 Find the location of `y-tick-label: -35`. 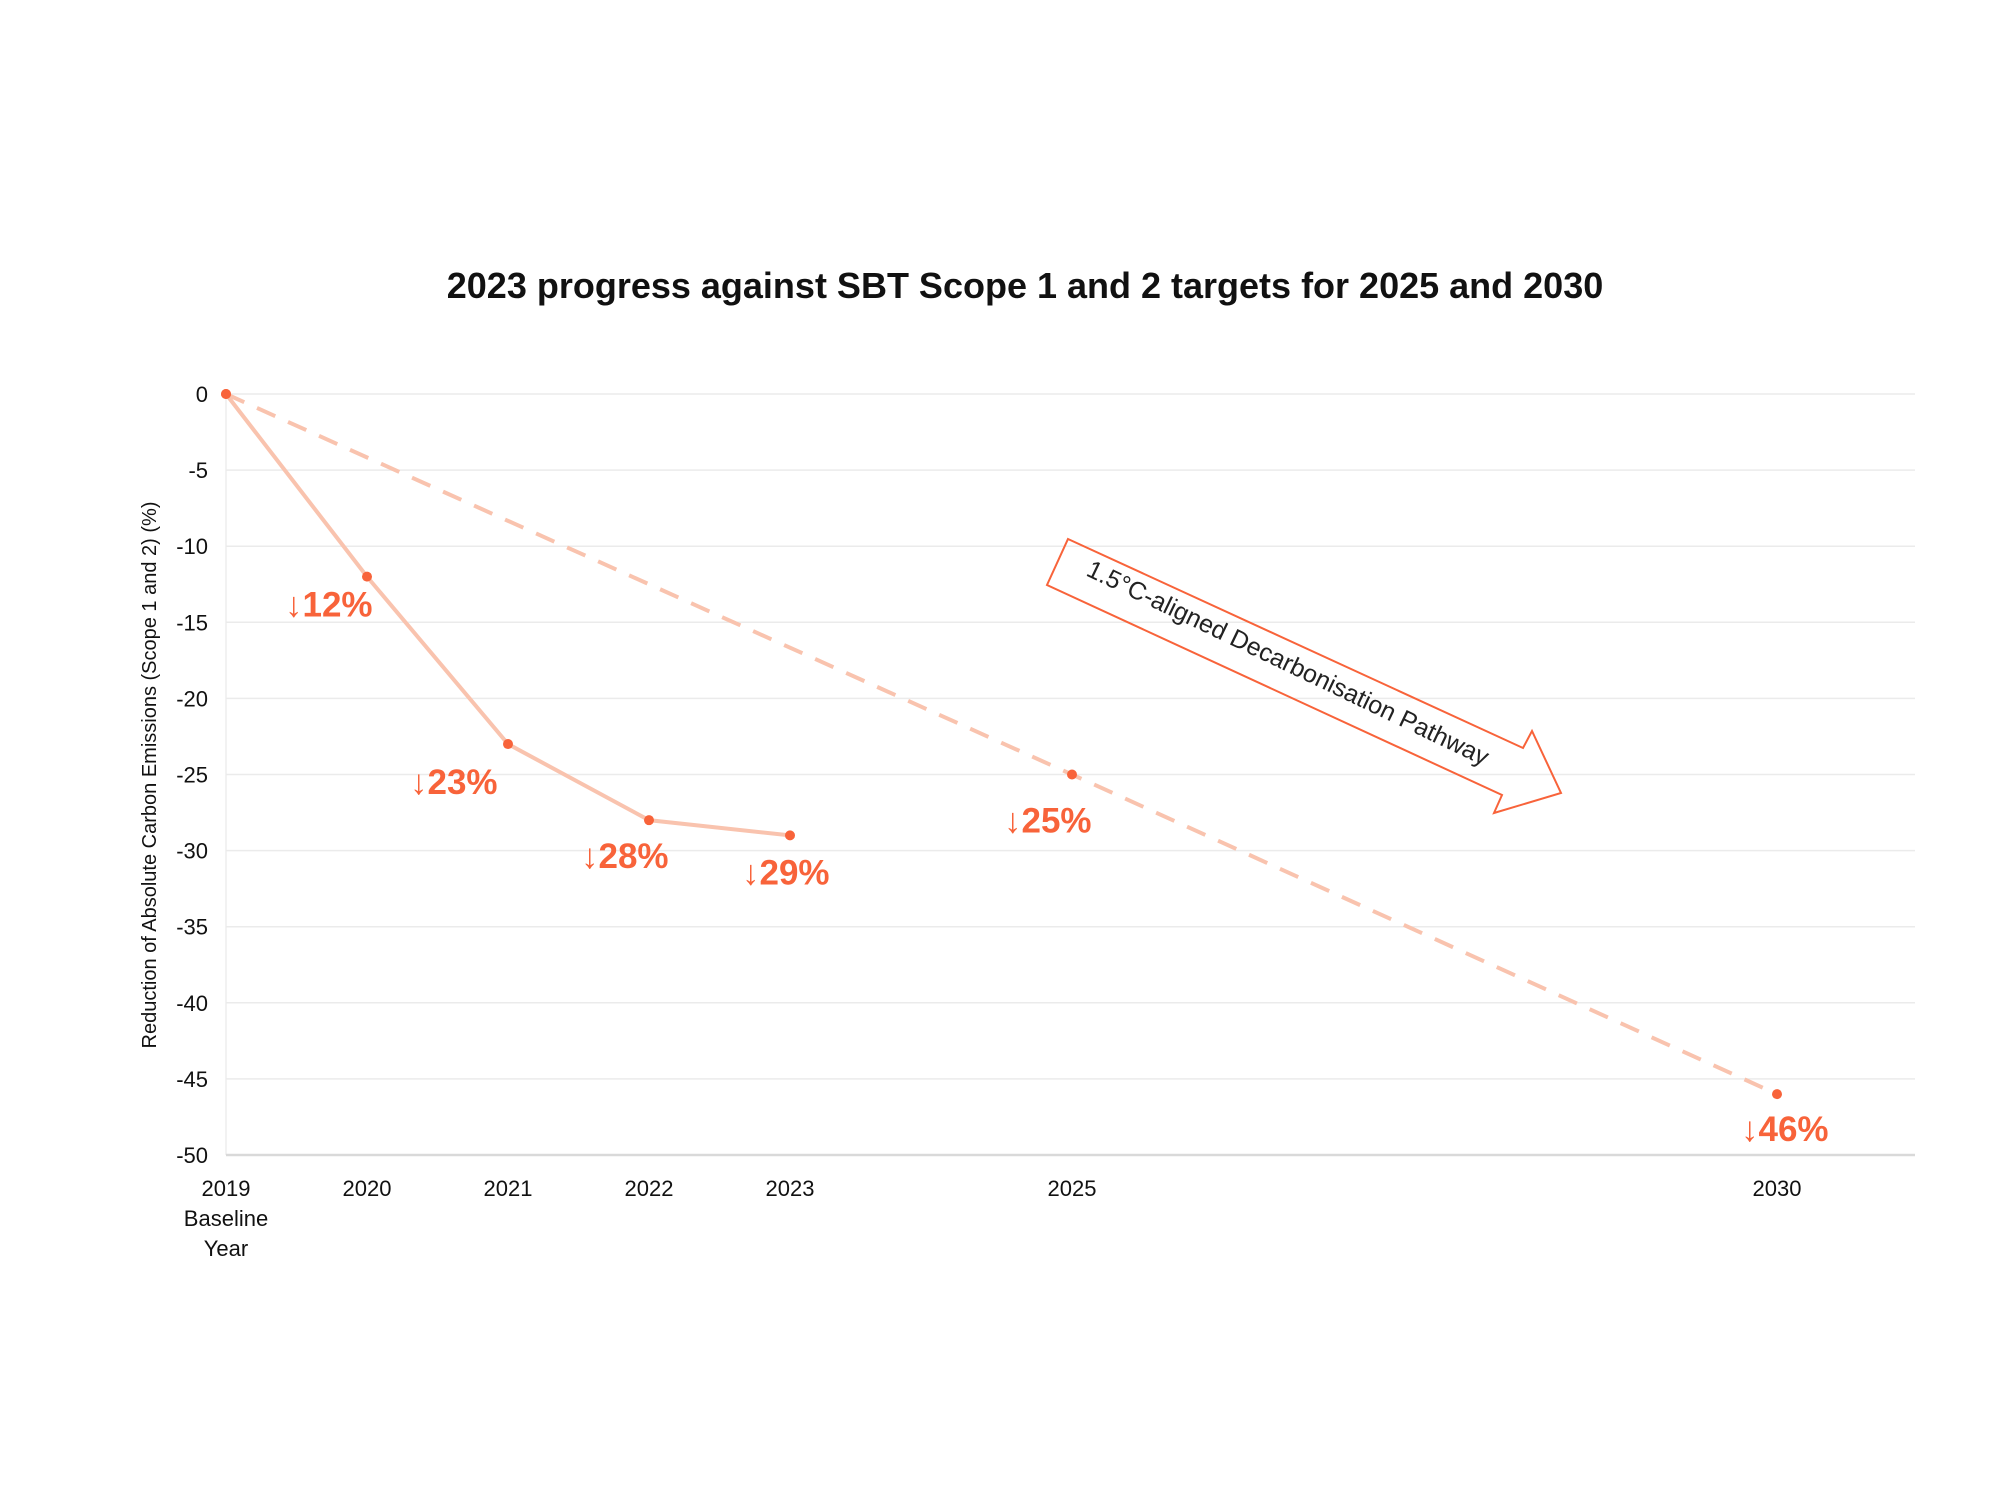

y-tick-label: -35 is located at coordinates (192, 927).